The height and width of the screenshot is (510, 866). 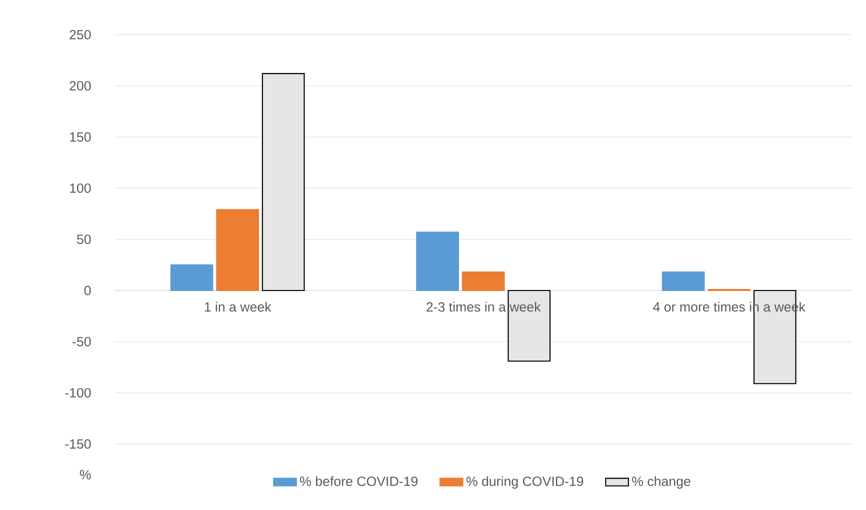 I want to click on y-tick-label: -150, so click(x=78, y=444).